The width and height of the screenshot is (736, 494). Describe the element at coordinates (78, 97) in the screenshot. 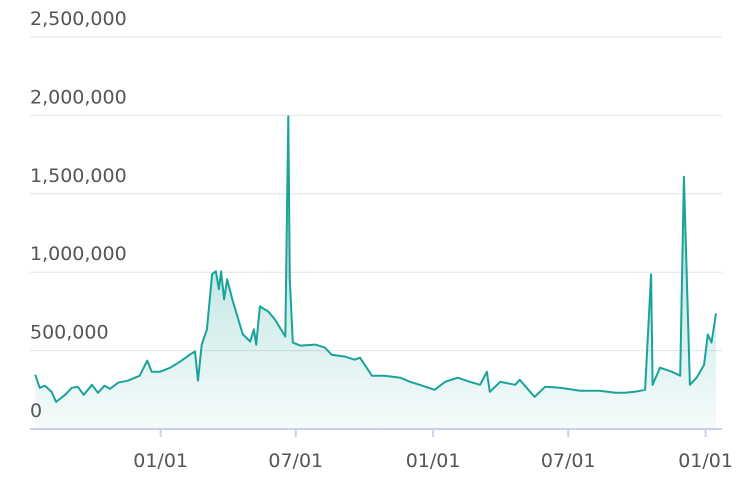

I see `y-tick-label: 2,000,000` at that location.